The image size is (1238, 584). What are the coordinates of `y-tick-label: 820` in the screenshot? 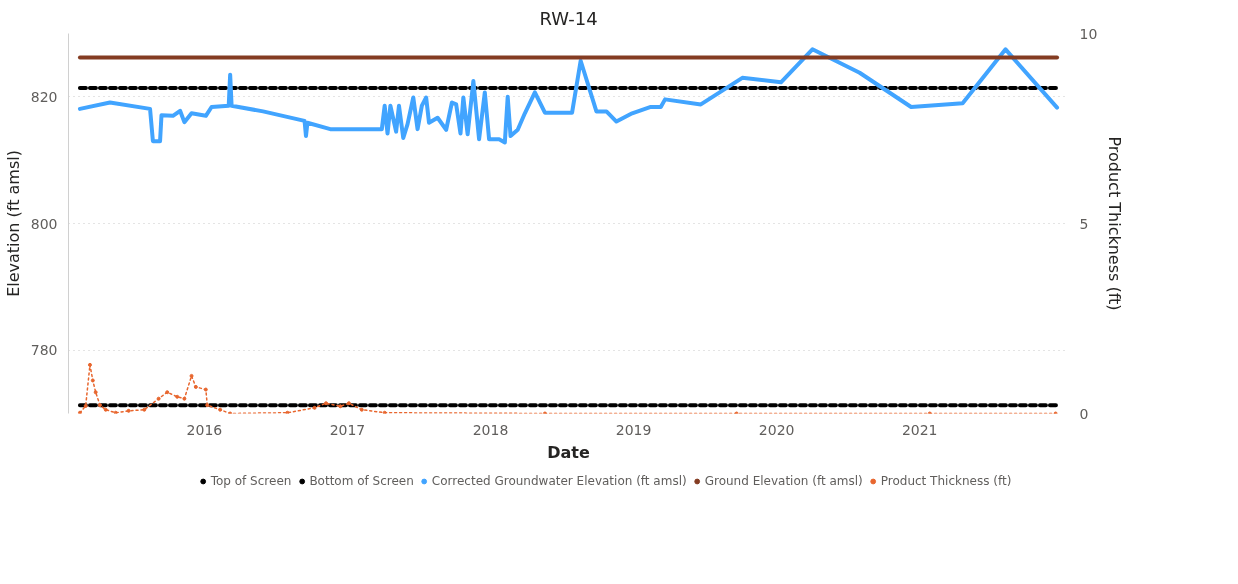 It's located at (44, 96).